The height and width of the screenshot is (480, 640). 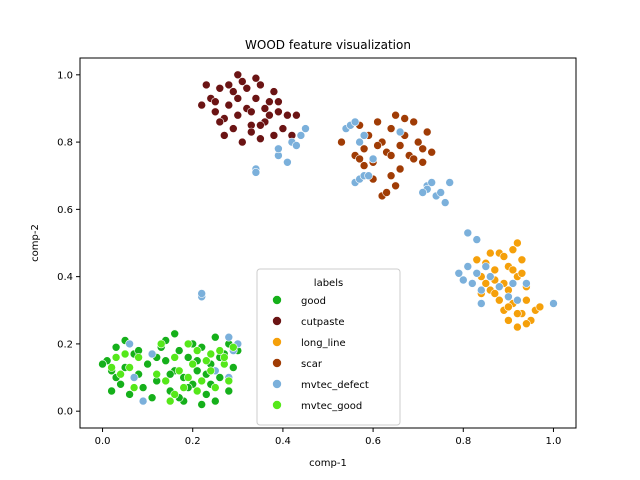 What do you see at coordinates (312, 364) in the screenshot?
I see `legend-label-scar: scar` at bounding box center [312, 364].